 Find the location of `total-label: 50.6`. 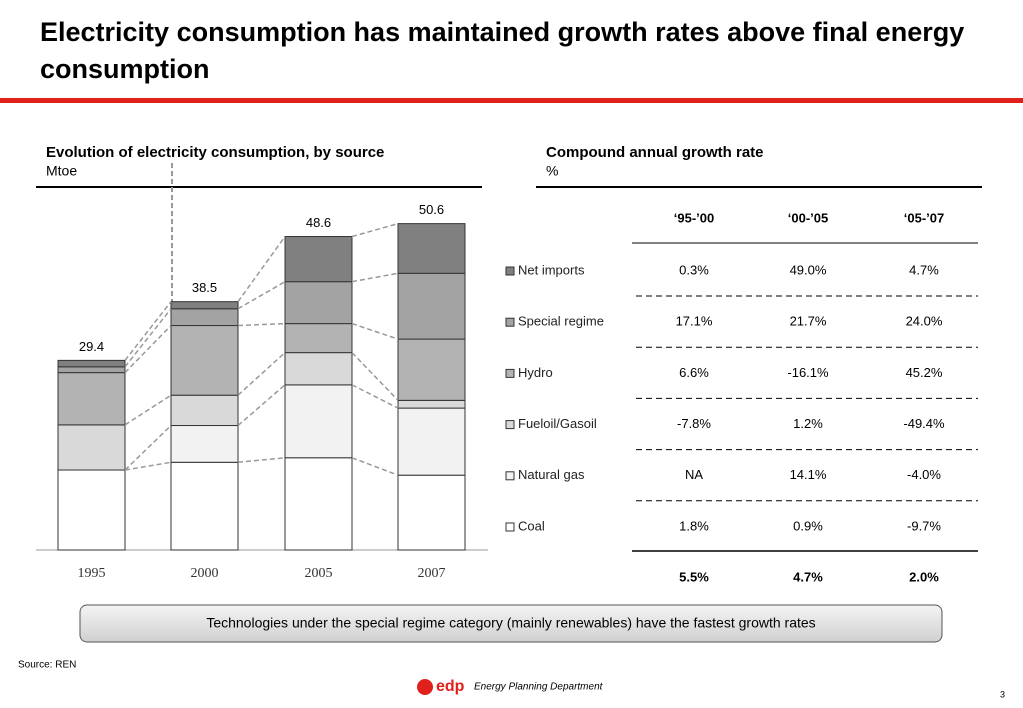

total-label: 50.6 is located at coordinates (431, 209).